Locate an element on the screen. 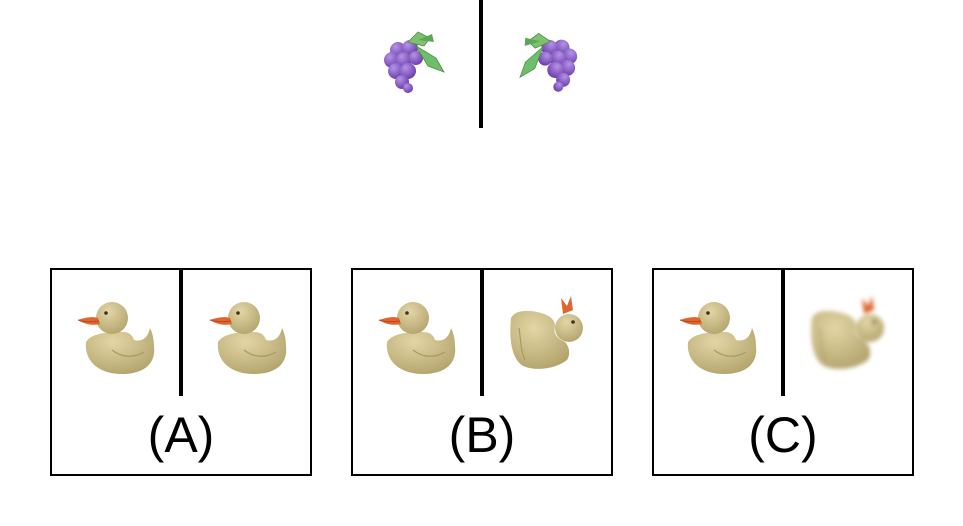  option-c-panel: (C) is located at coordinates (783, 372).